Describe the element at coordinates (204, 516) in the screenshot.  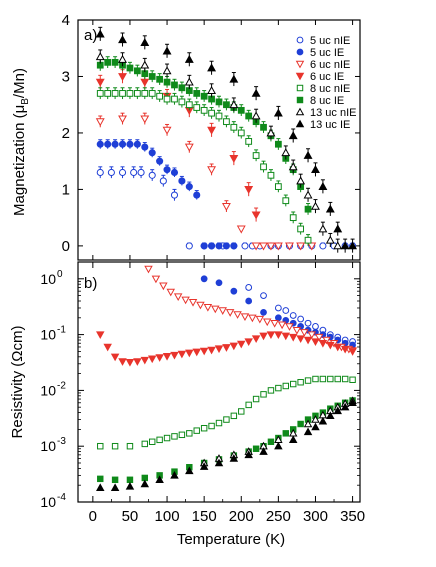
I see `x-tick-label: 150` at that location.